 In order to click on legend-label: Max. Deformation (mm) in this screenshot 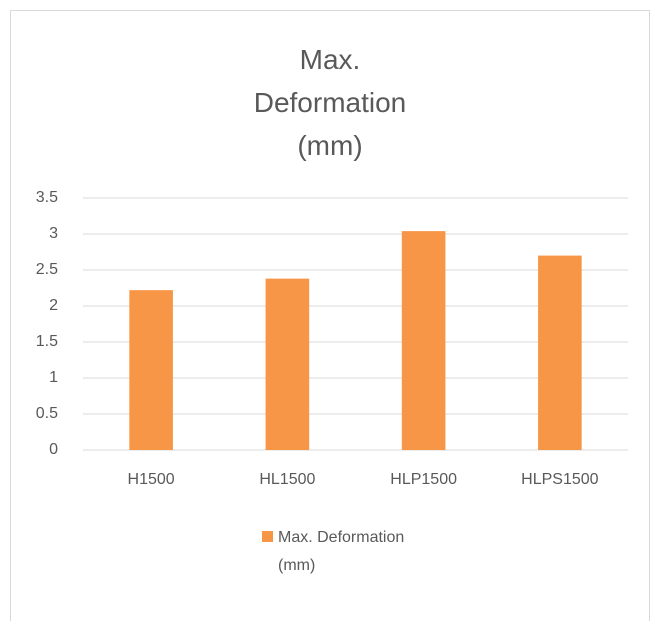, I will do `click(341, 551)`.